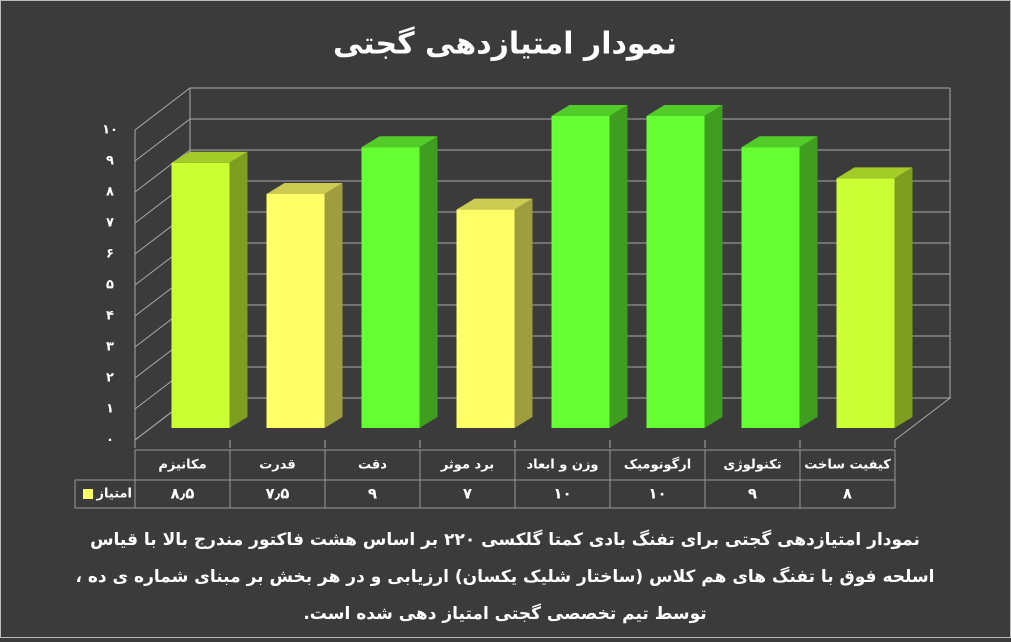 The image size is (1011, 642). What do you see at coordinates (467, 494) in the screenshot?
I see `table-value: ۷` at bounding box center [467, 494].